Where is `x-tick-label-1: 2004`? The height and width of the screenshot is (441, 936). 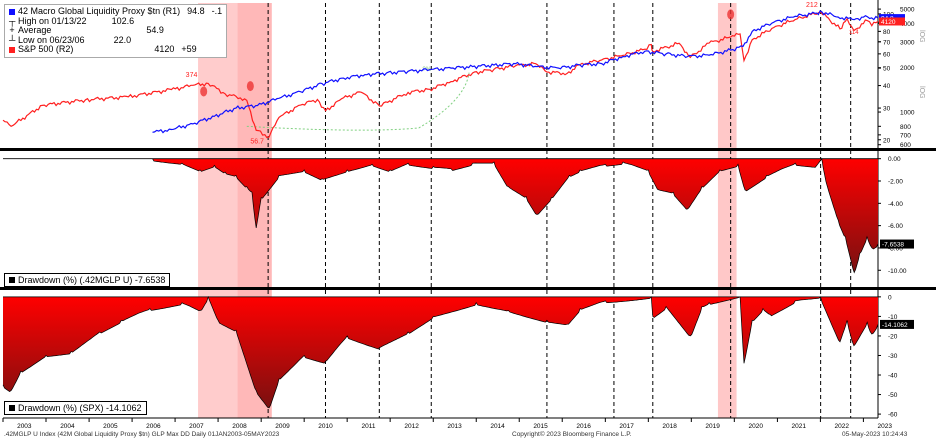 x-tick-label-1: 2004 is located at coordinates (67, 426).